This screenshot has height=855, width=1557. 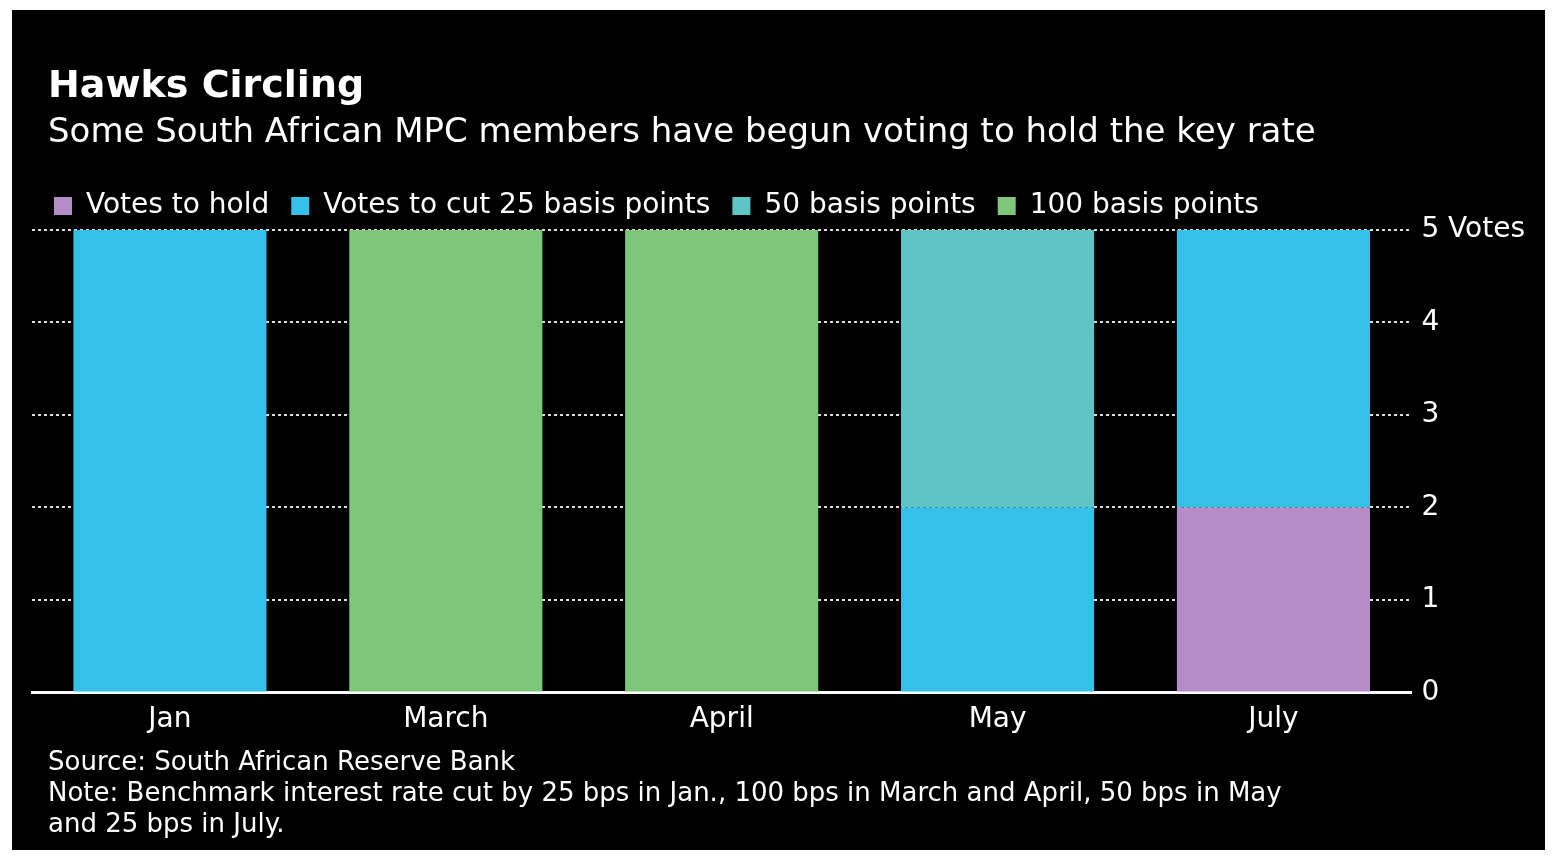 What do you see at coordinates (870, 204) in the screenshot?
I see `legend-label: 50 basis points` at bounding box center [870, 204].